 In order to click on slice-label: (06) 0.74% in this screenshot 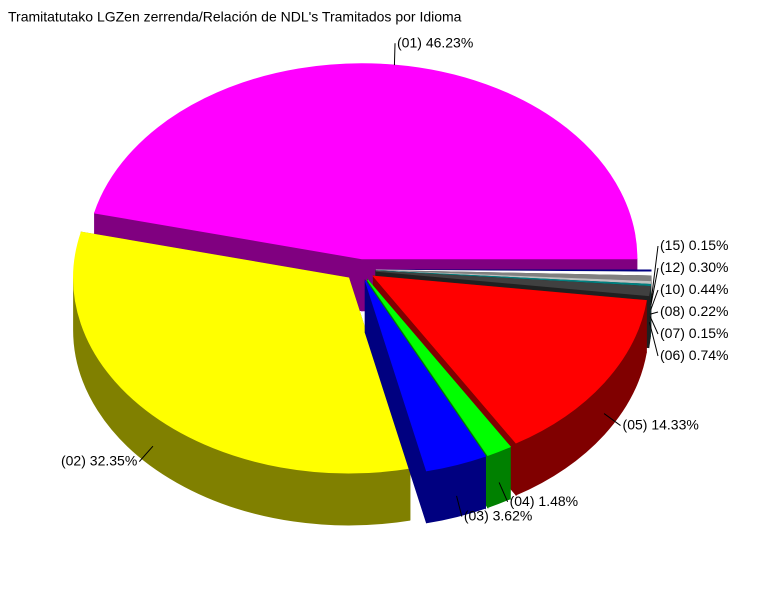, I will do `click(694, 355)`.